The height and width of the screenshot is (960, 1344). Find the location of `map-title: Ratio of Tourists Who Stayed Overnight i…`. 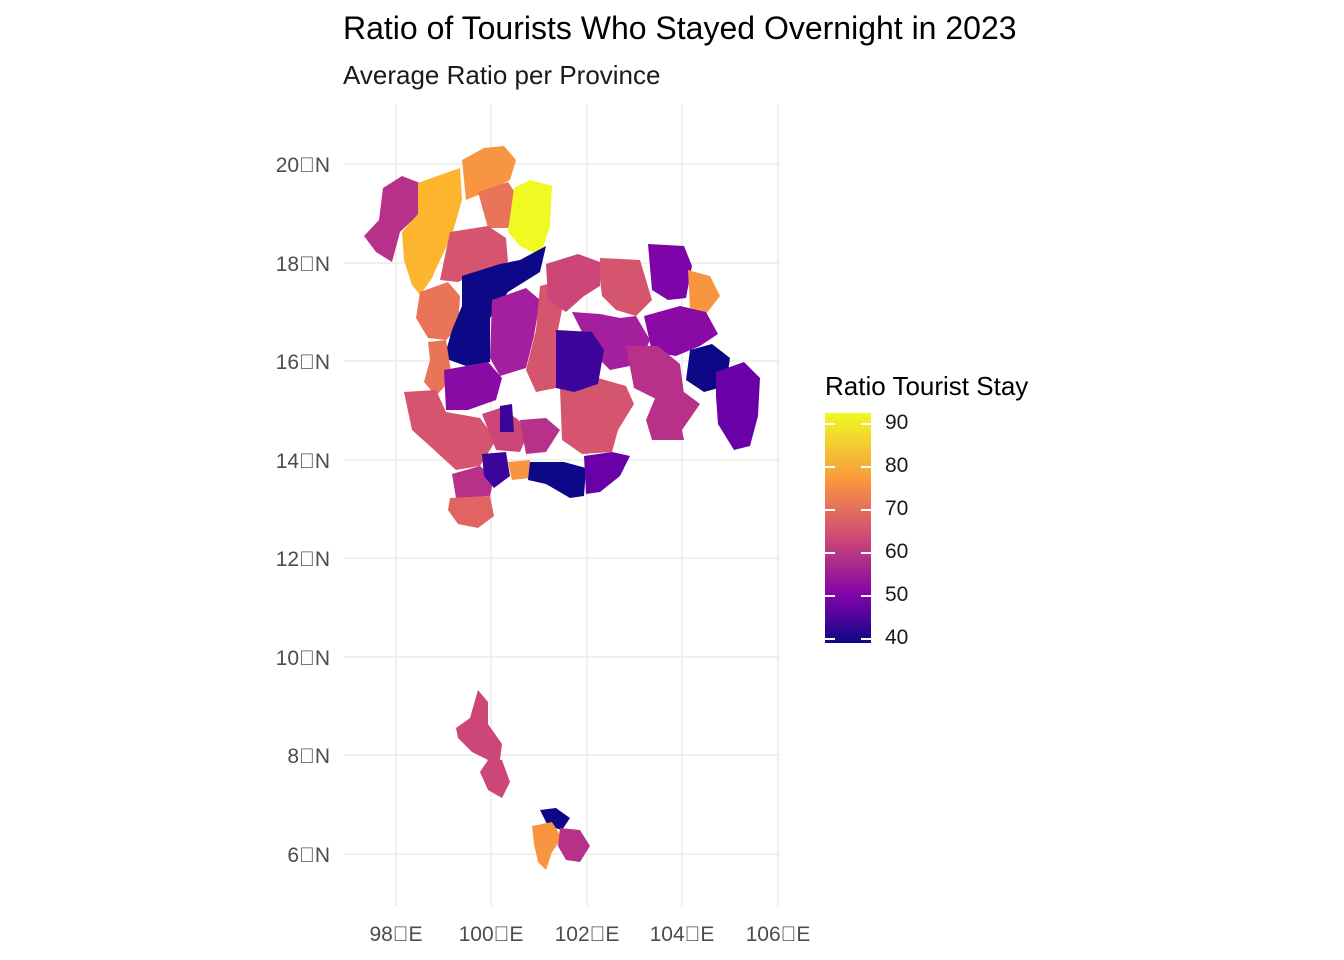

map-title: Ratio of Tourists Who Stayed Overnight i… is located at coordinates (680, 28).